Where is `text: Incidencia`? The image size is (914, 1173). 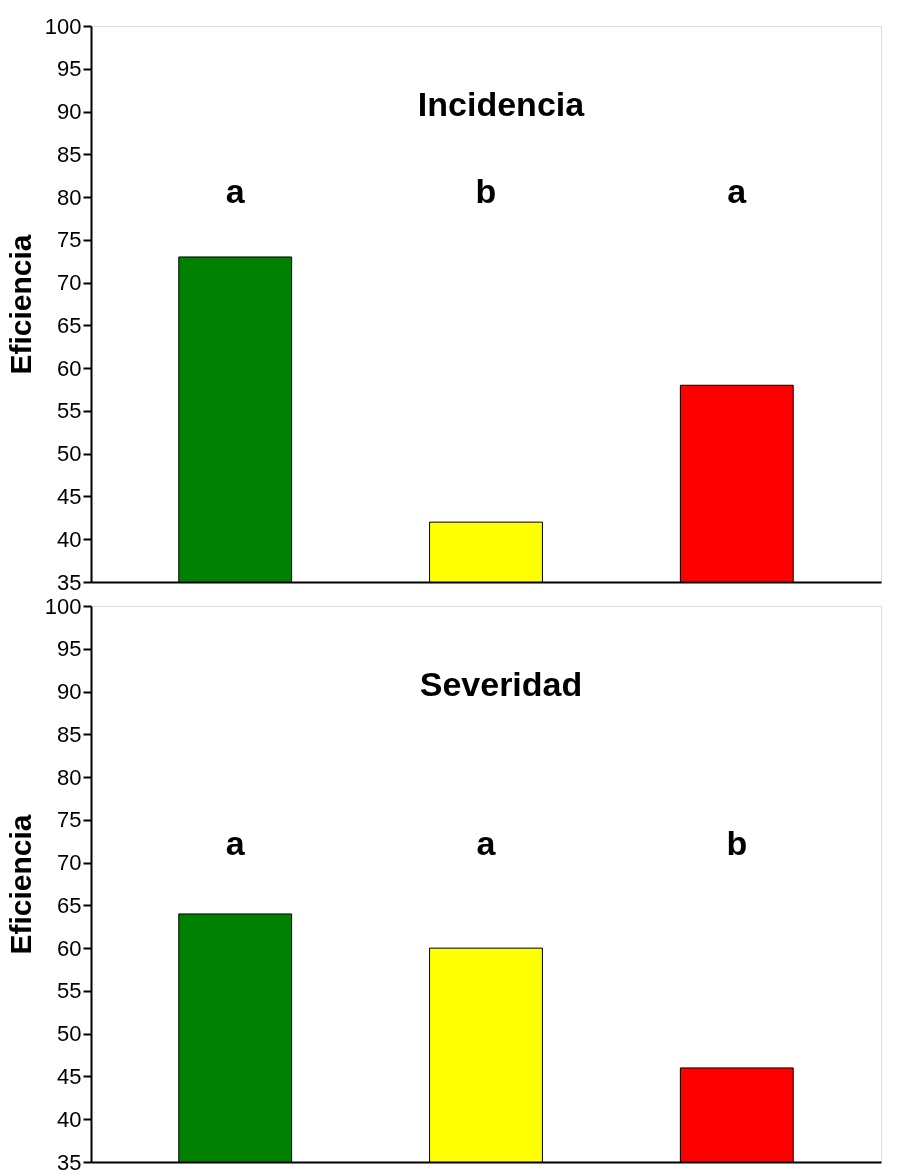 text: Incidencia is located at coordinates (501, 104).